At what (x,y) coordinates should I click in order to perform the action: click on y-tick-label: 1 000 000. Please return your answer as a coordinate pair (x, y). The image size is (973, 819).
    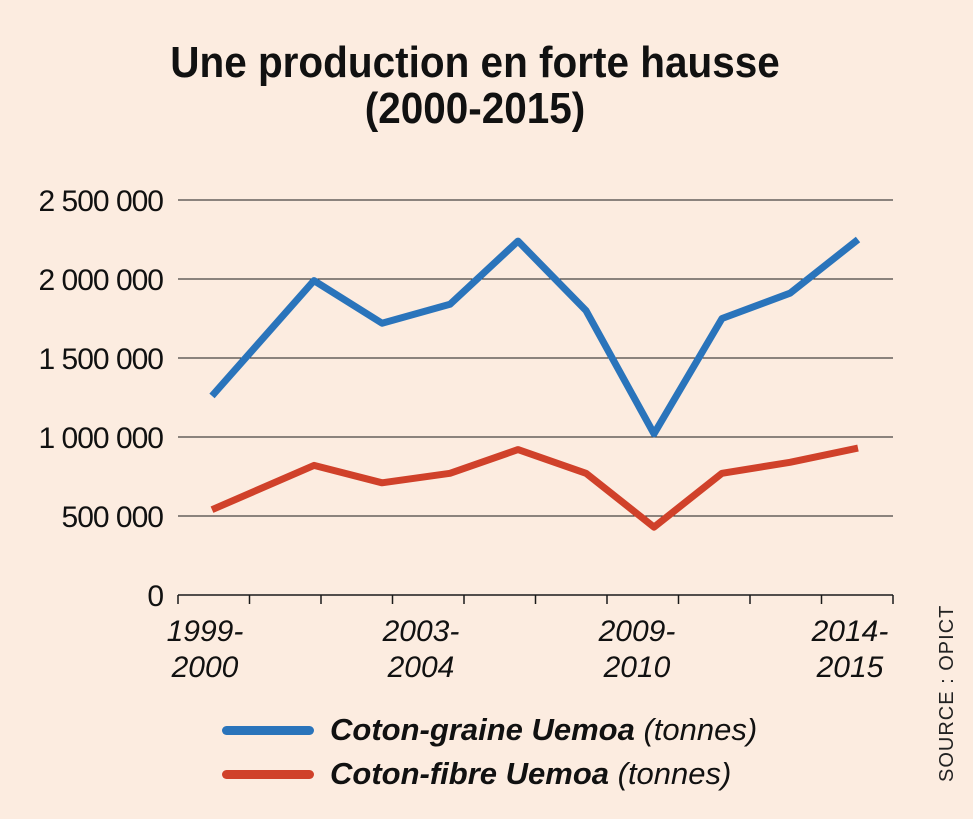
    Looking at the image, I should click on (101, 438).